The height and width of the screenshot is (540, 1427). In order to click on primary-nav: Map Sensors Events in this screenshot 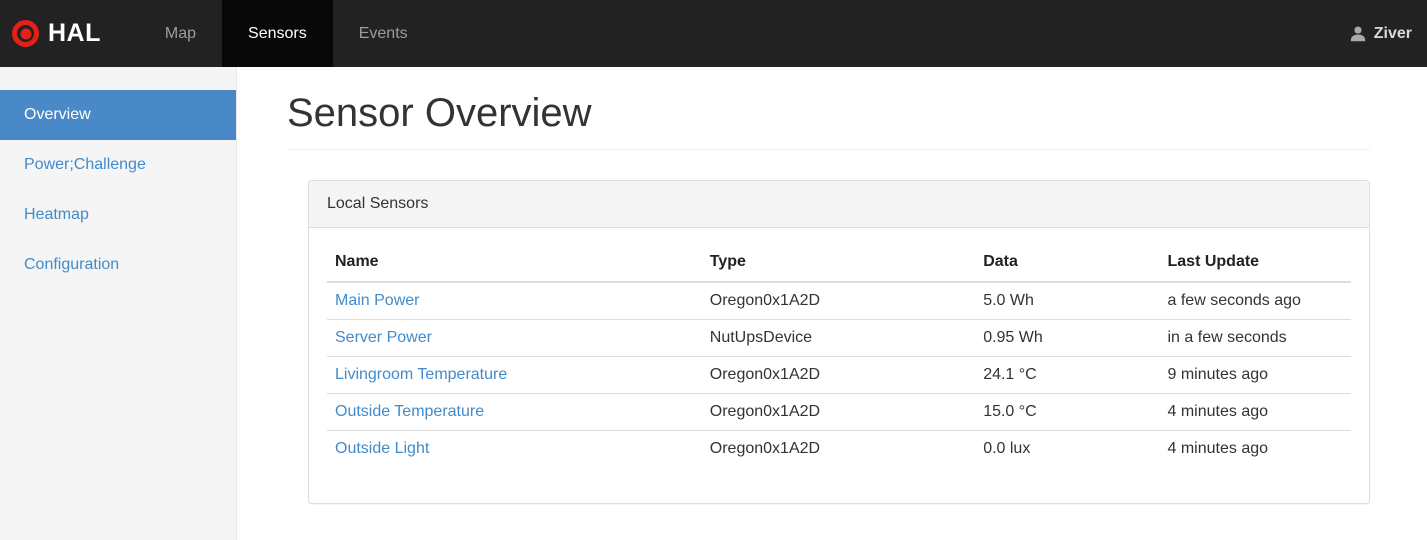, I will do `click(286, 33)`.